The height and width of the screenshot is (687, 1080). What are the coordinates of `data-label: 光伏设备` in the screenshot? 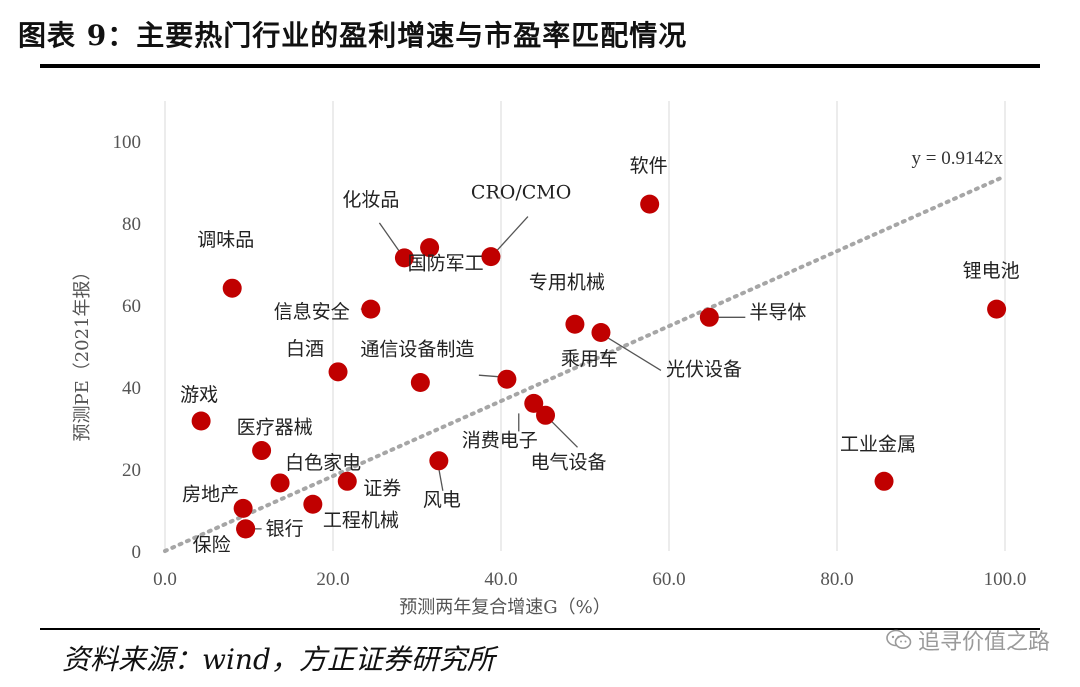 It's located at (704, 369).